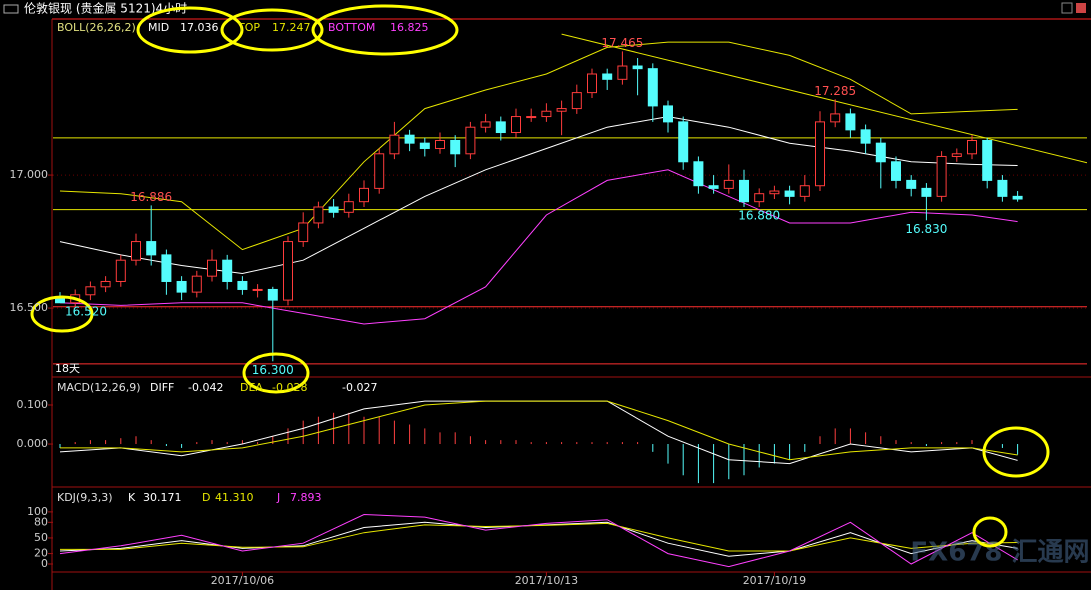  Describe the element at coordinates (926, 229) in the screenshot. I see `price-annotation: 16.830` at that location.